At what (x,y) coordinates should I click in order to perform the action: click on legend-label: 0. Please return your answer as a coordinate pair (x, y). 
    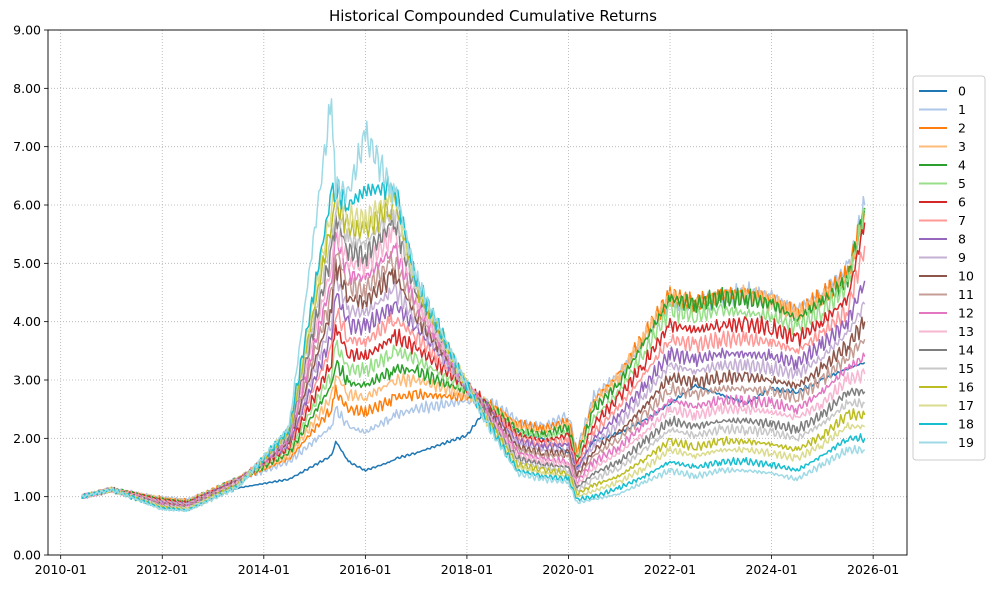
    Looking at the image, I should click on (962, 91).